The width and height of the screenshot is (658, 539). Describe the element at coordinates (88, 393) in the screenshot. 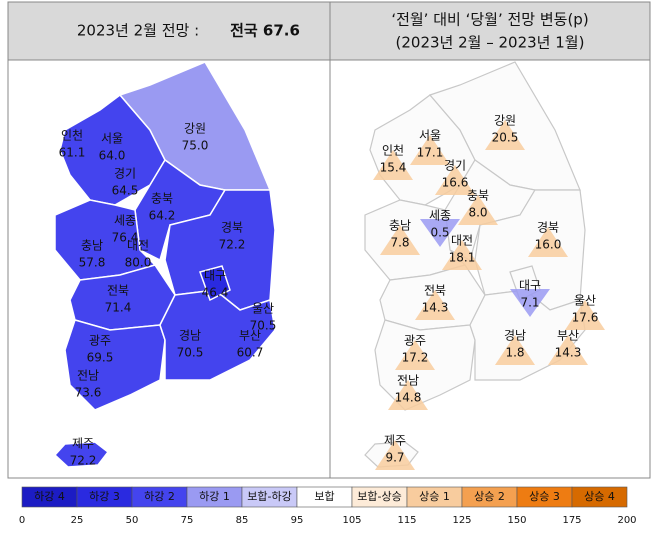

I see `region-outlook: 73.6` at that location.